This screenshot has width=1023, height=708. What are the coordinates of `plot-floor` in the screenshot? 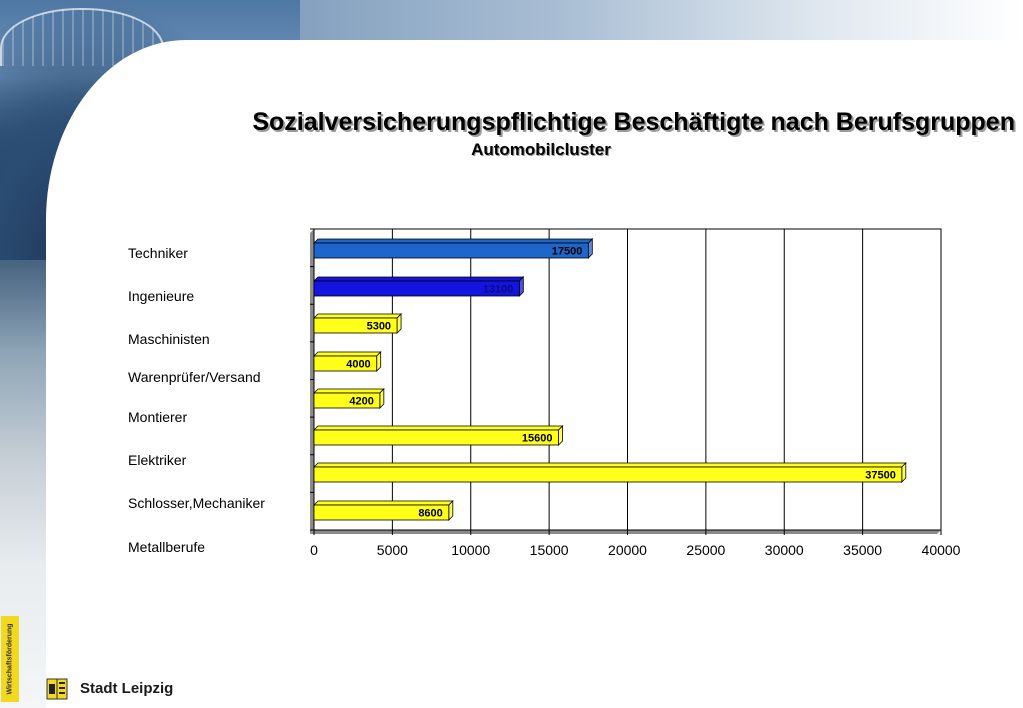 It's located at (625, 532).